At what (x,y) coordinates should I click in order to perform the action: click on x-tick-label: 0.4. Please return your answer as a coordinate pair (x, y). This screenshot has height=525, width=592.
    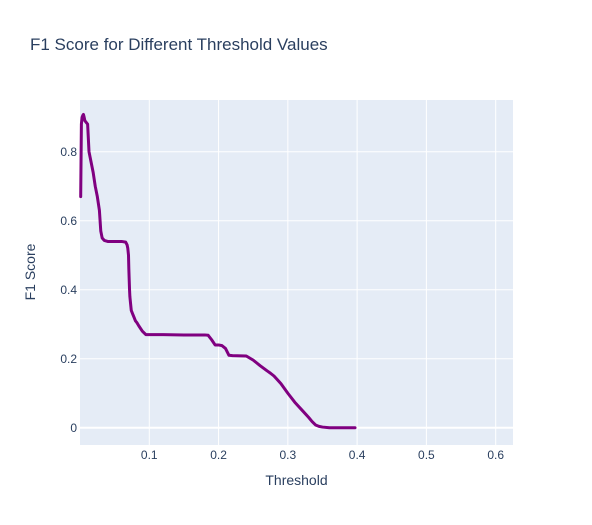
    Looking at the image, I should click on (357, 455).